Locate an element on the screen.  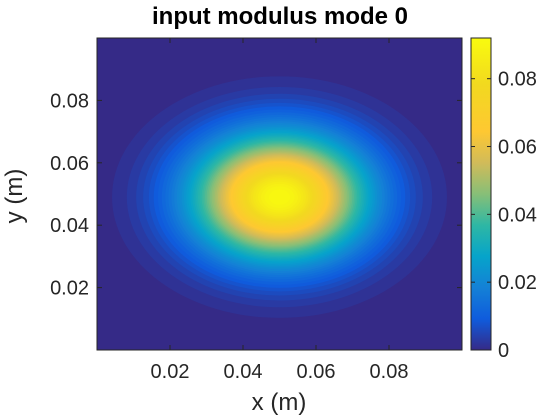
x-axis-label: x (m) is located at coordinates (279, 402).